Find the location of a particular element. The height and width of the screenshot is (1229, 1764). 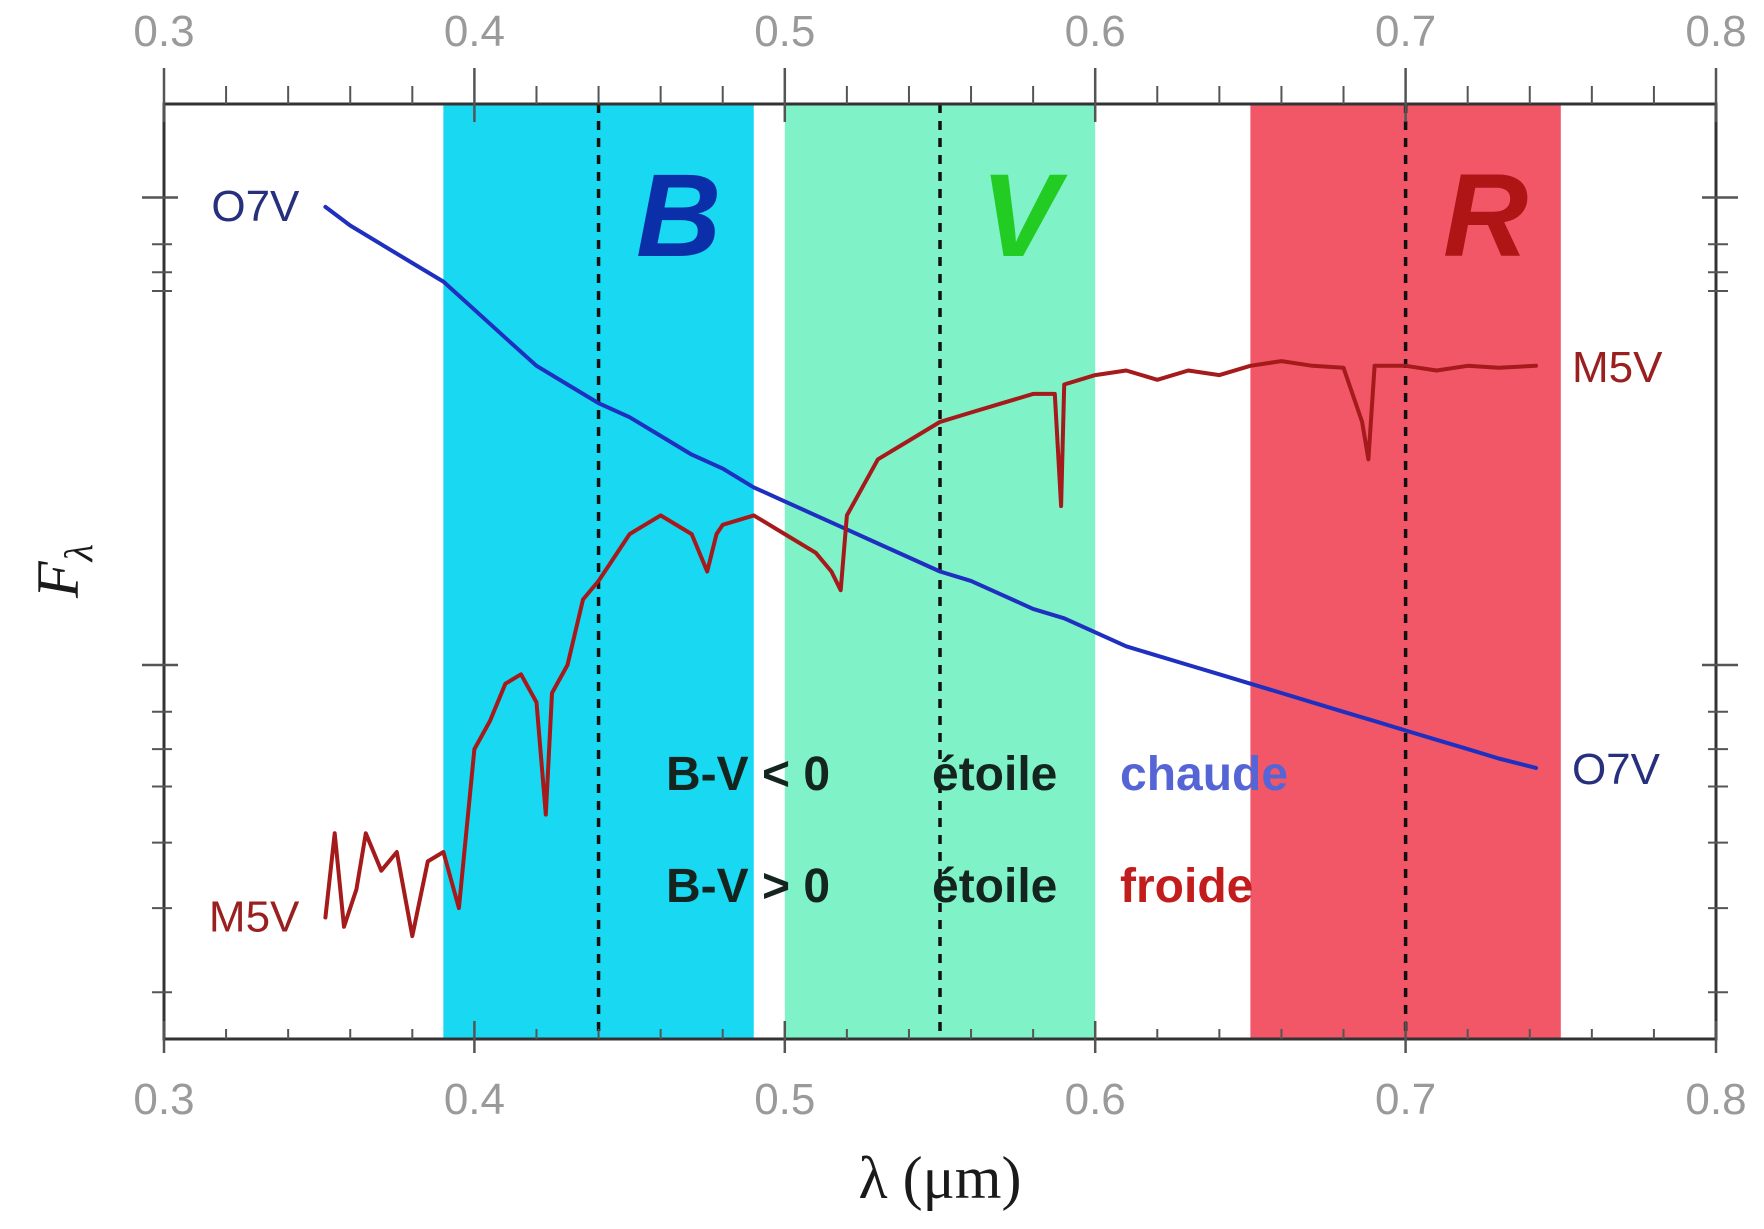

x-tick-label-top-0: 0.3 is located at coordinates (163, 31).